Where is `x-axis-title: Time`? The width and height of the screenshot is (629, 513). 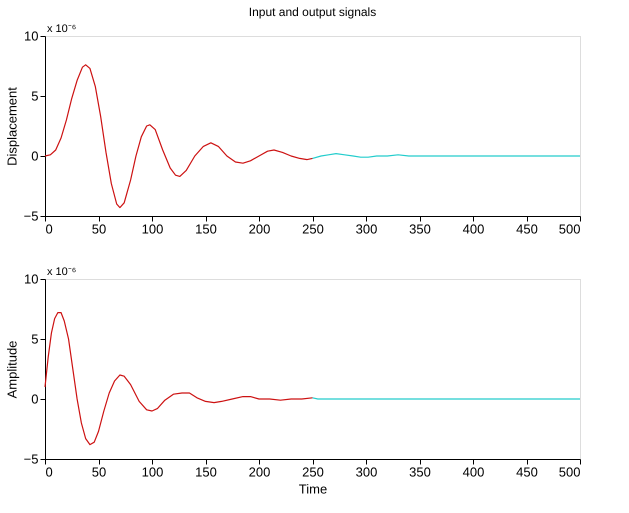 x-axis-title: Time is located at coordinates (313, 489).